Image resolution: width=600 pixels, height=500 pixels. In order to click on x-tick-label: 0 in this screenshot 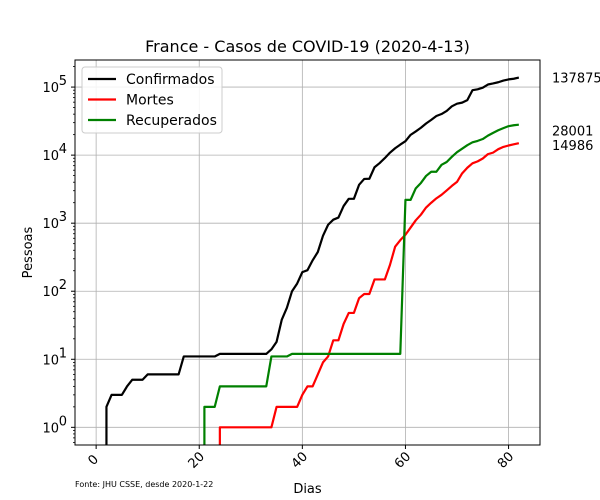, I will do `click(93, 460)`.